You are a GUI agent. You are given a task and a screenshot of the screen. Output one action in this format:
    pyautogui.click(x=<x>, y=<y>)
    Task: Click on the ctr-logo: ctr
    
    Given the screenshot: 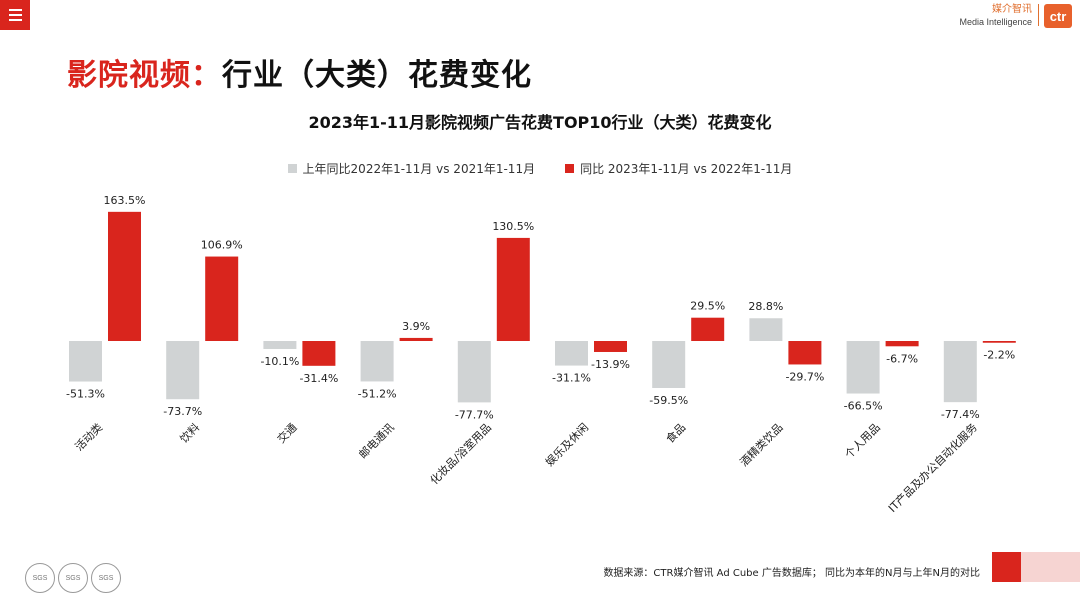 What is the action you would take?
    pyautogui.click(x=1058, y=16)
    